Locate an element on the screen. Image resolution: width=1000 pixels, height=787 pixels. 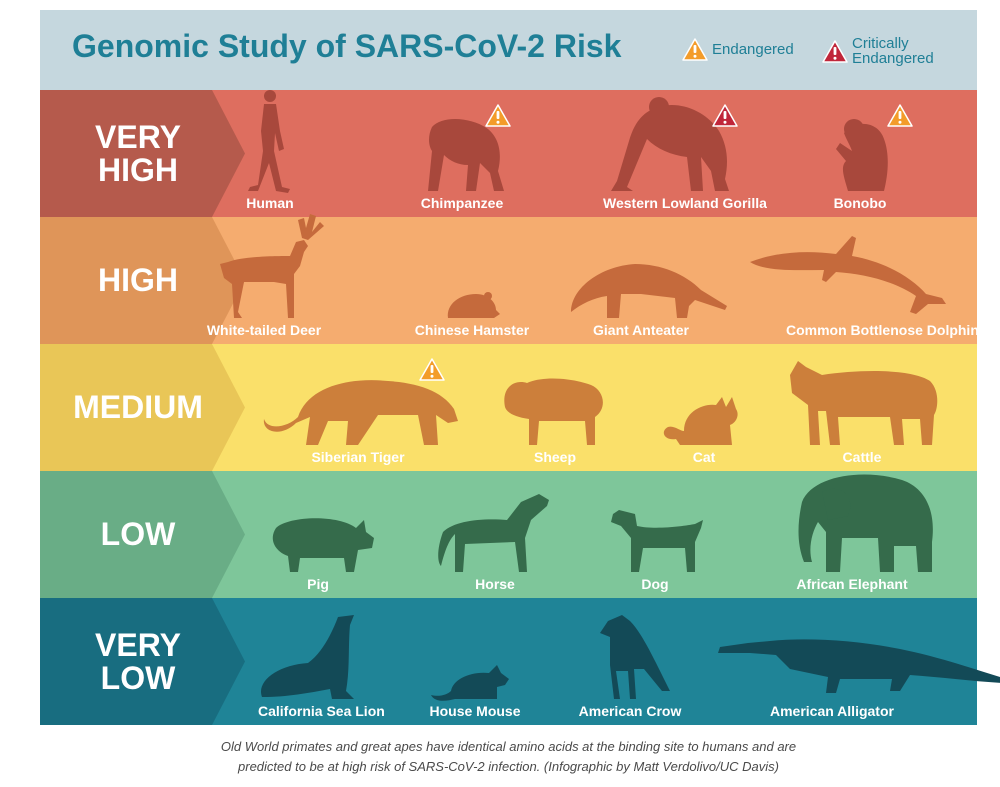
legend-endangered: Endangered is located at coordinates (738, 49).